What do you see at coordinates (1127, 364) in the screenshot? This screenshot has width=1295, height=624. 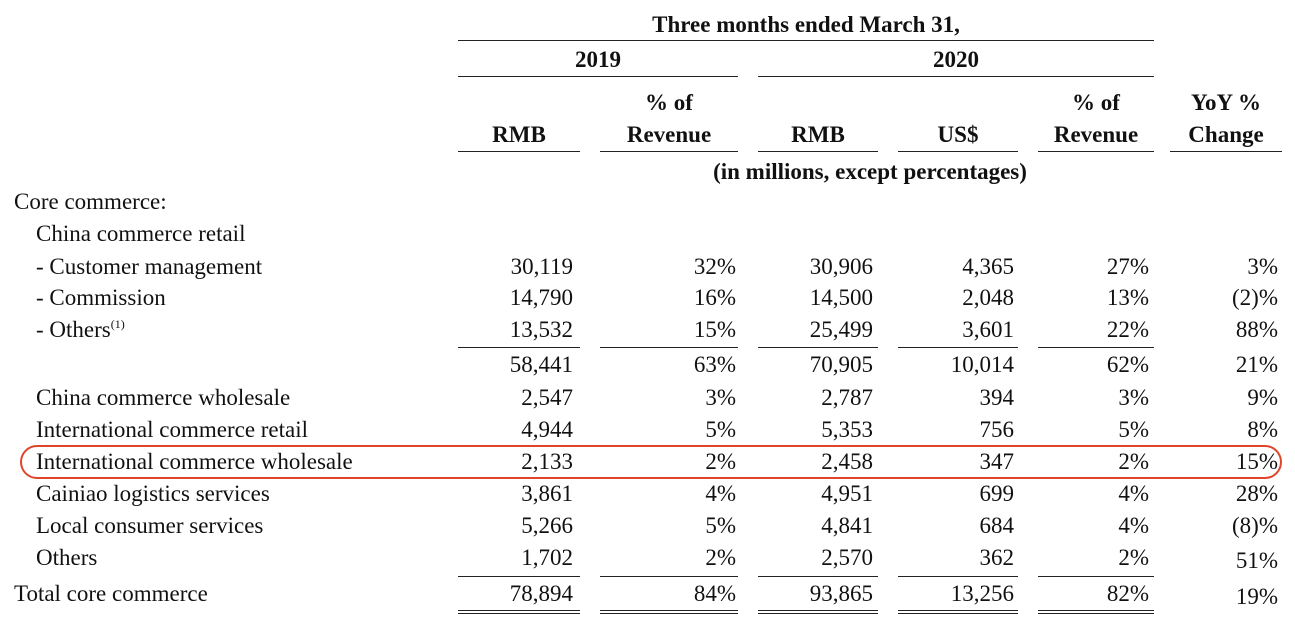 I see `cell-pct-2020: 62%` at bounding box center [1127, 364].